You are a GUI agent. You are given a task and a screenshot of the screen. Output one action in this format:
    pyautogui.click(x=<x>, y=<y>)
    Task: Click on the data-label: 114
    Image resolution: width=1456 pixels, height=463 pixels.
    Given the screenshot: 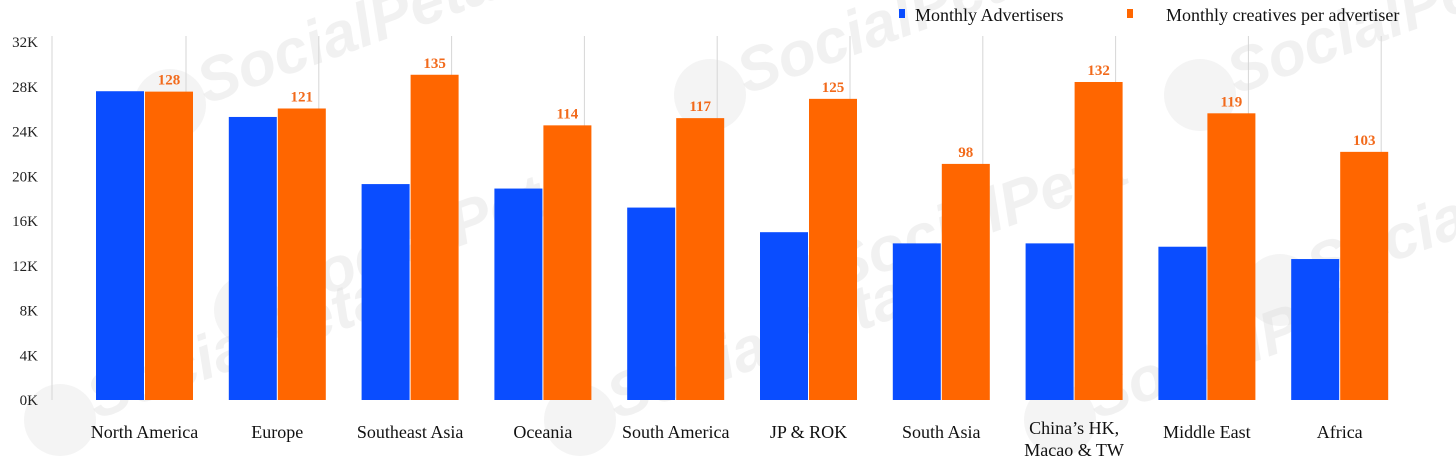 What is the action you would take?
    pyautogui.click(x=568, y=114)
    